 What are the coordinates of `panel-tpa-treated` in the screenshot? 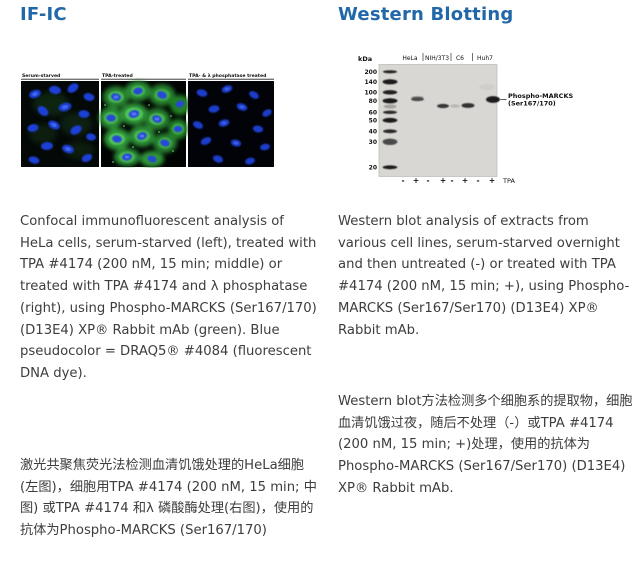 It's located at (144, 124).